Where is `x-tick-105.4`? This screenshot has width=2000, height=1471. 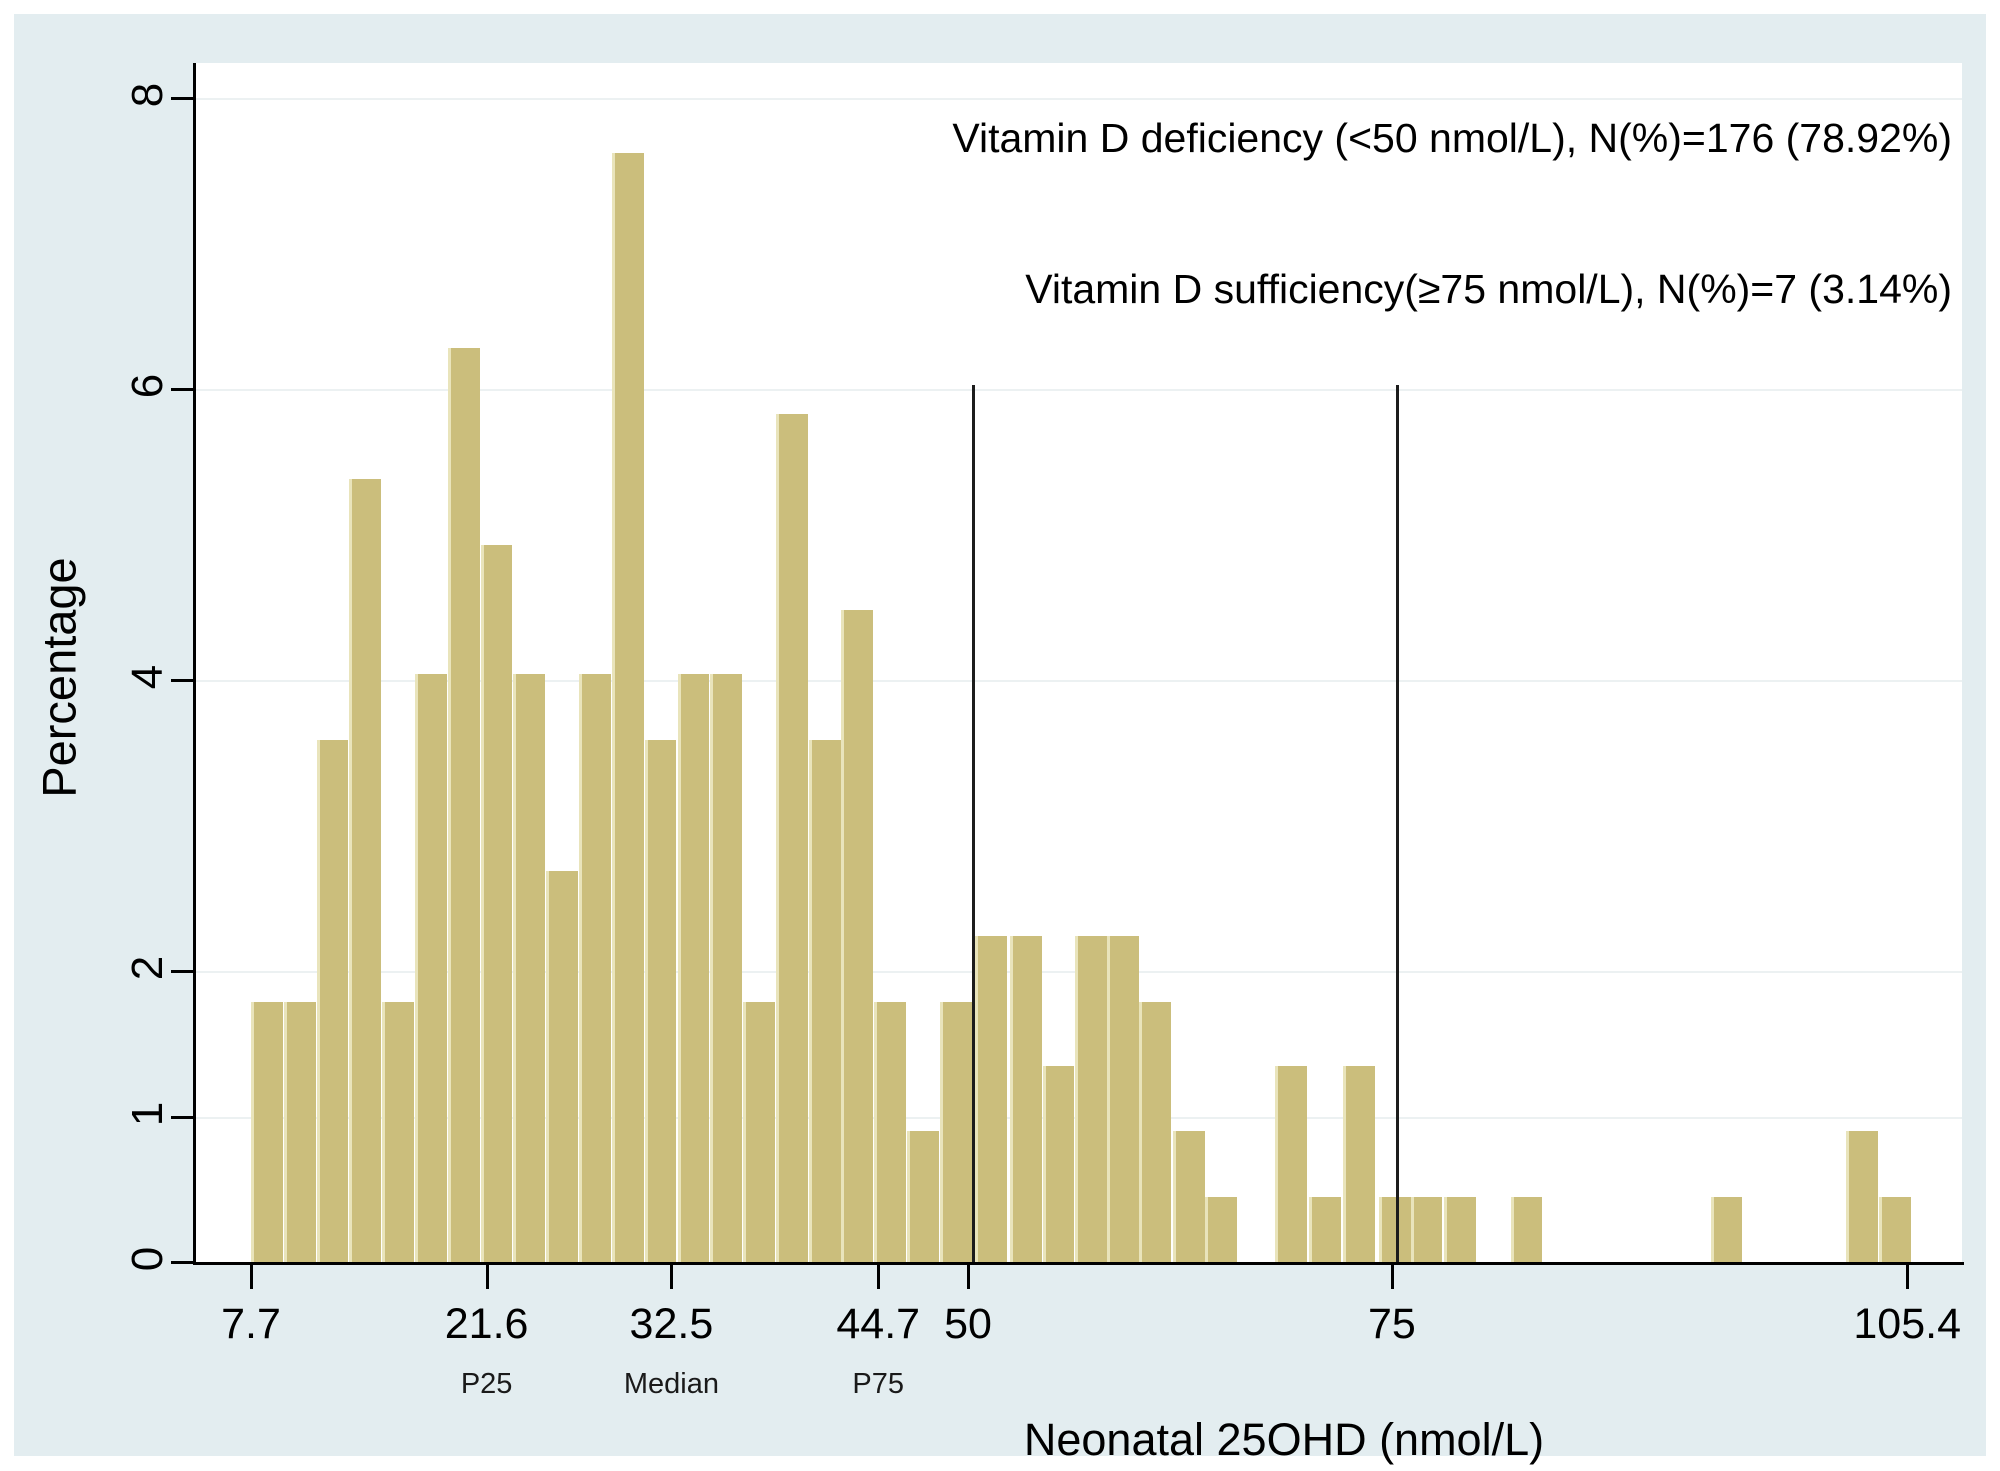
x-tick-105.4 is located at coordinates (1908, 1277).